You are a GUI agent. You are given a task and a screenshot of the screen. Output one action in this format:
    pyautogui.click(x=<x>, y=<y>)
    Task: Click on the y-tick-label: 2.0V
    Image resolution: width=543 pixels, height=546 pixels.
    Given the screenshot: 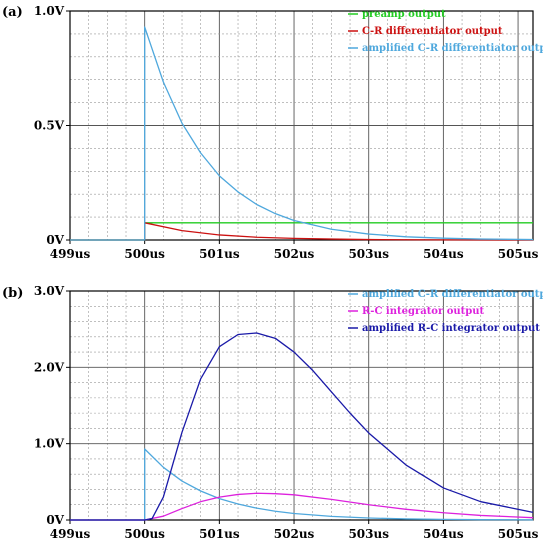 What is the action you would take?
    pyautogui.click(x=49, y=367)
    